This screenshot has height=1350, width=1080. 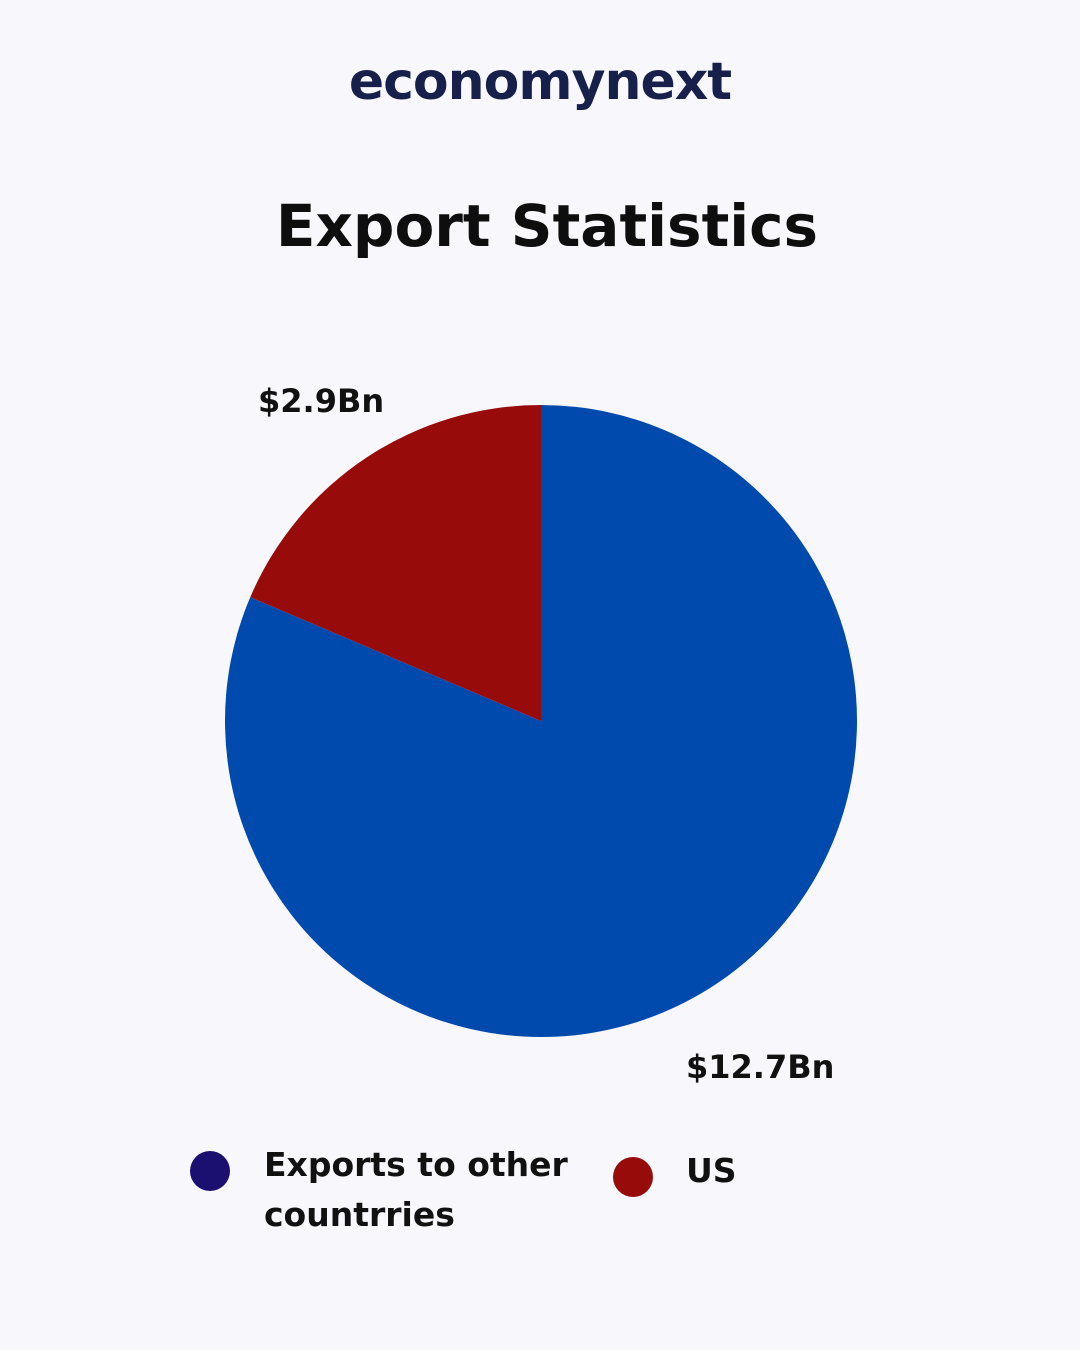 I want to click on pie-slice-us, so click(x=395, y=563).